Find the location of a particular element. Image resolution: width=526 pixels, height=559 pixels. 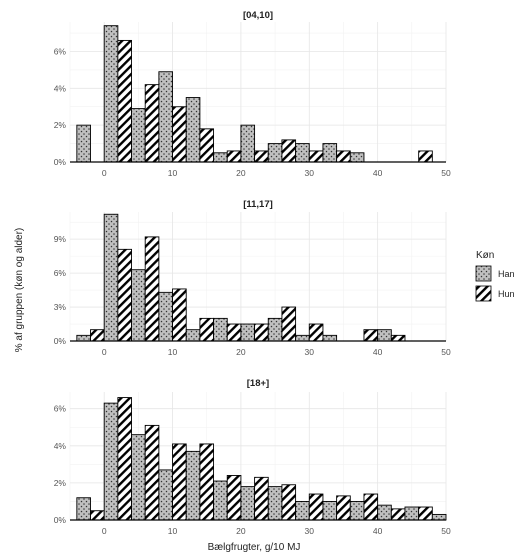

legend-label-han: Han is located at coordinates (506, 274).